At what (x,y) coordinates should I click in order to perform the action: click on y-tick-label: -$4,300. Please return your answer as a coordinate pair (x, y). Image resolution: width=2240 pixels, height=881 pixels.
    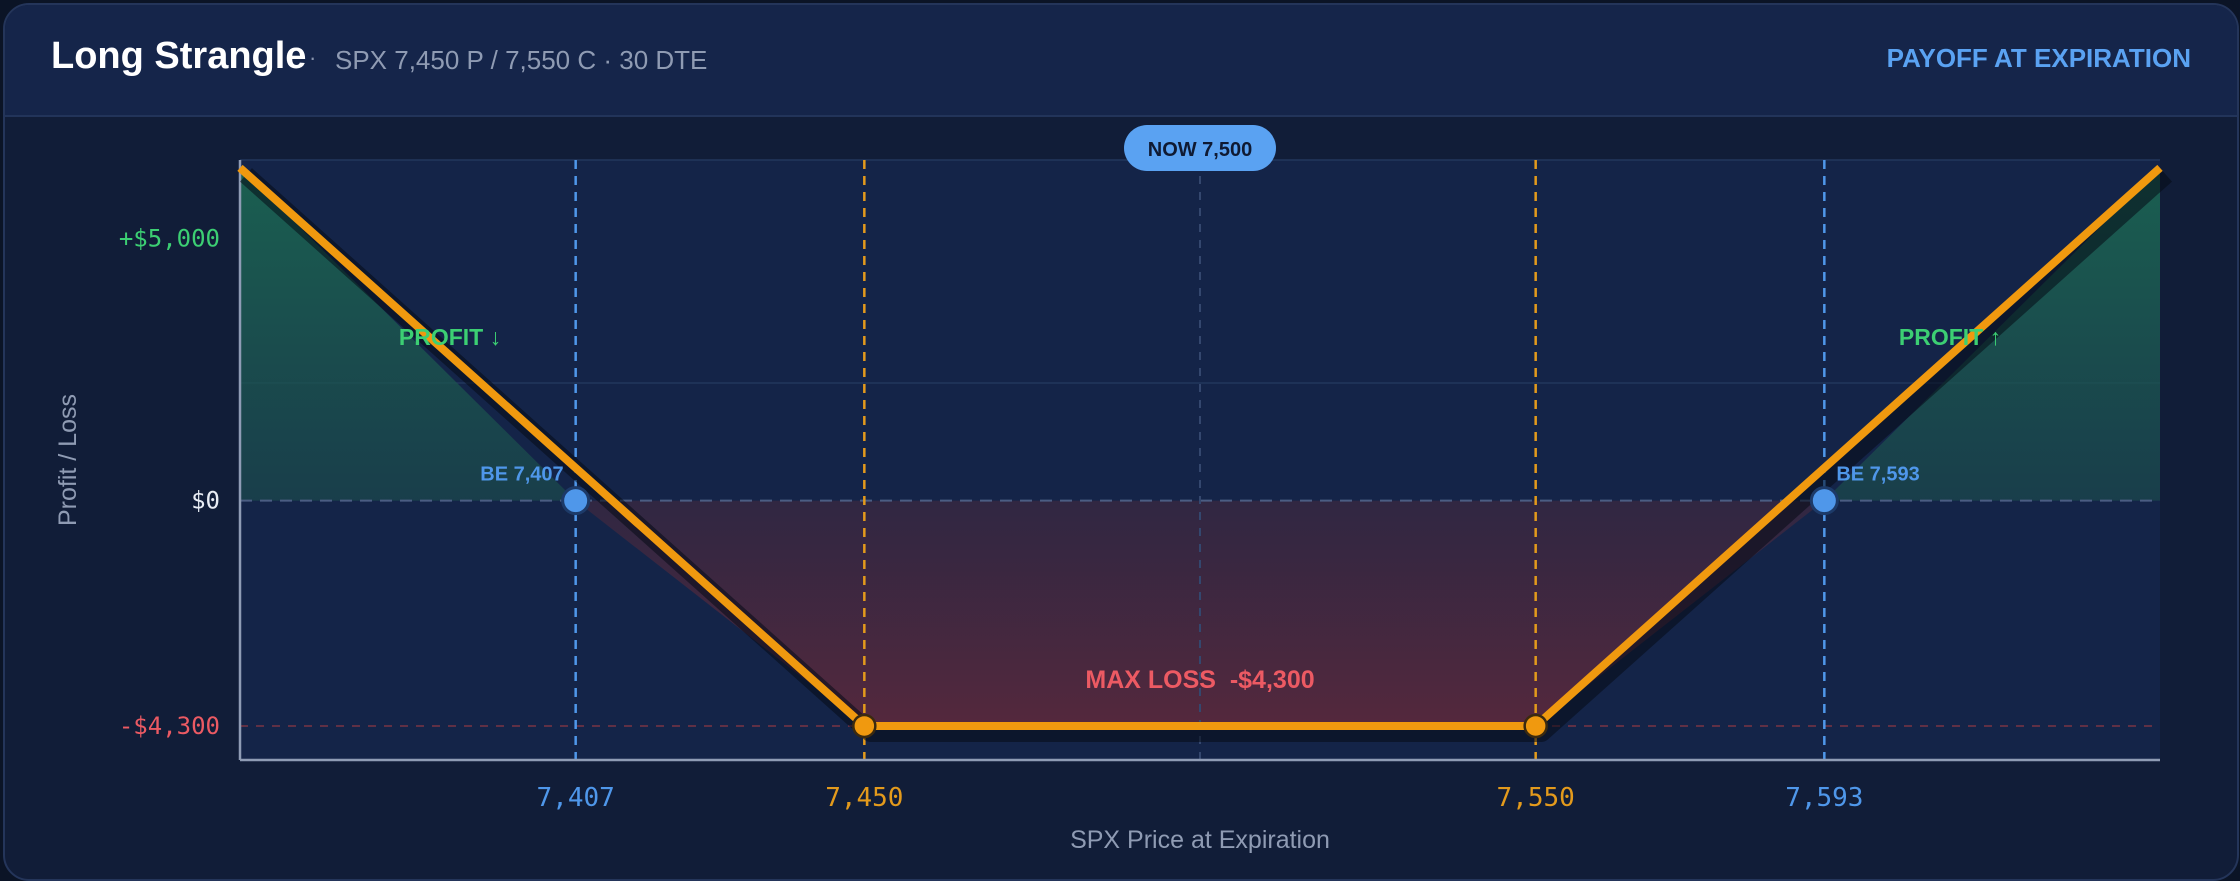
    Looking at the image, I should click on (169, 726).